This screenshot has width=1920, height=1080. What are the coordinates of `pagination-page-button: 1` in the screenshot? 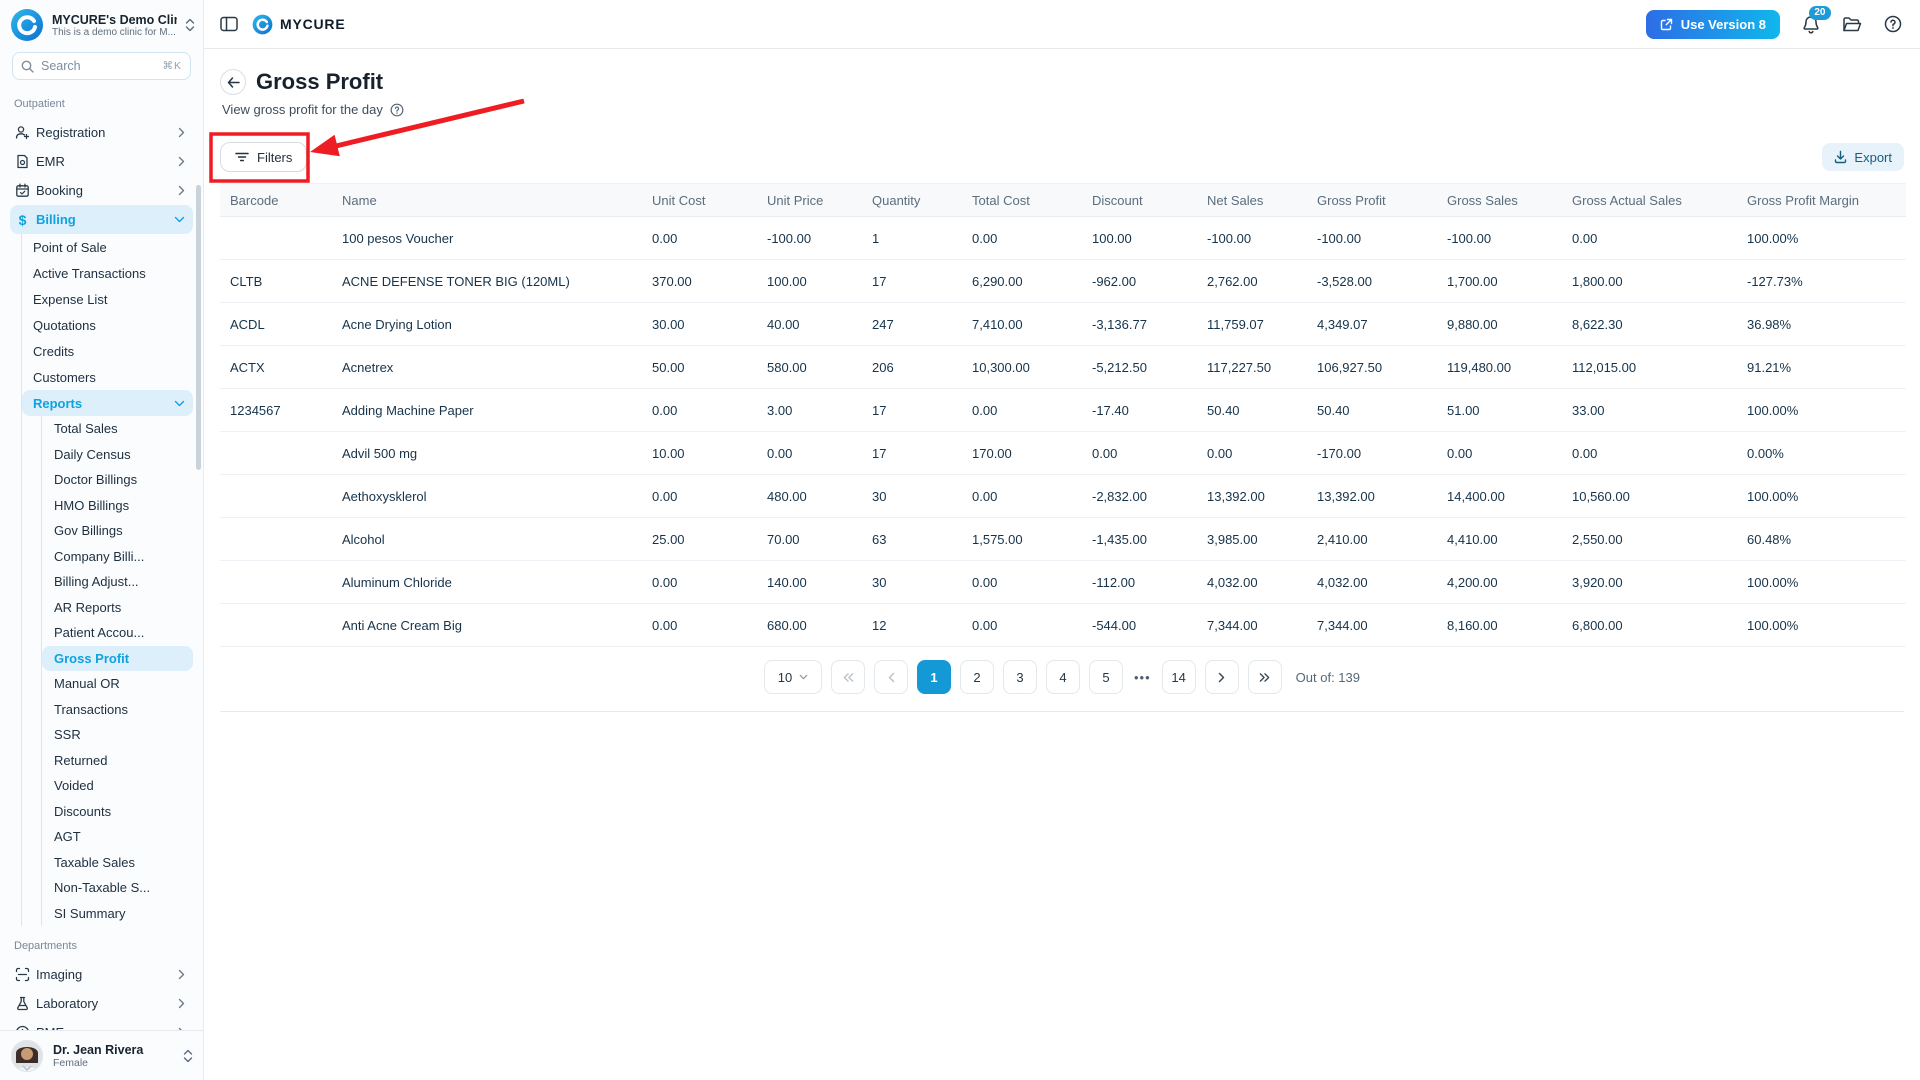 It's located at (934, 677).